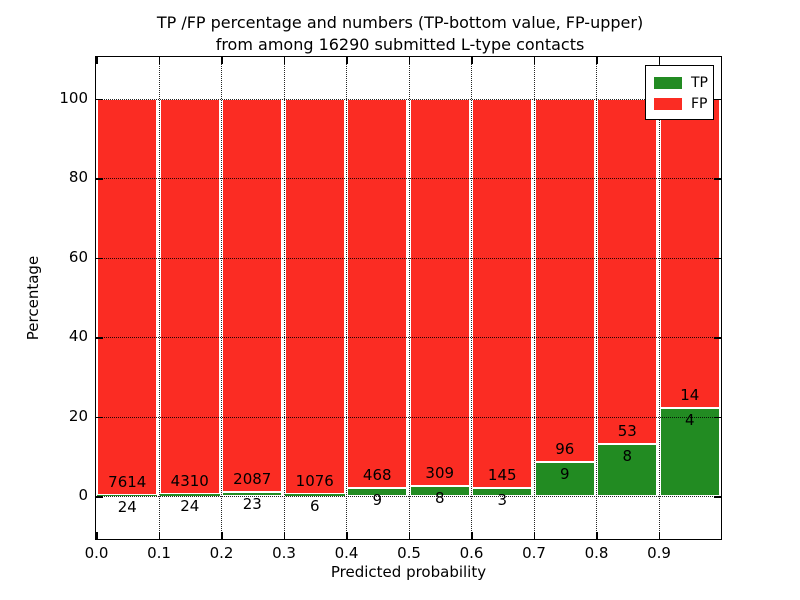 Image resolution: width=800 pixels, height=600 pixels. I want to click on x-tick-label: 0.6, so click(471, 553).